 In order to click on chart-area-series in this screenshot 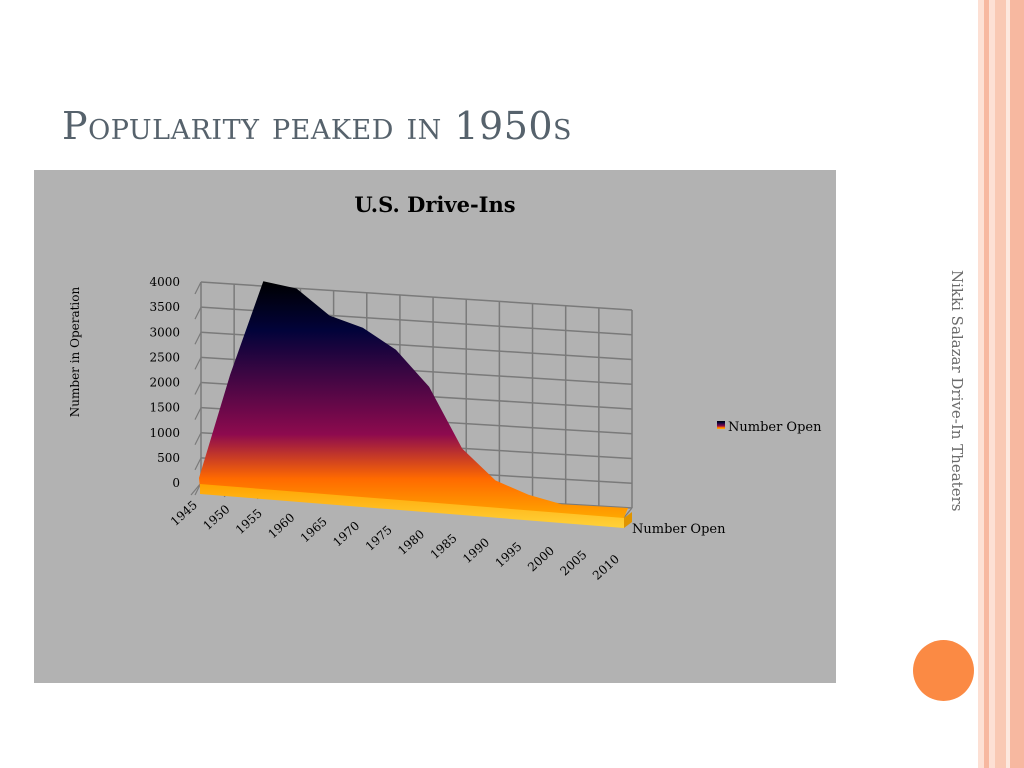, I will do `click(415, 404)`.